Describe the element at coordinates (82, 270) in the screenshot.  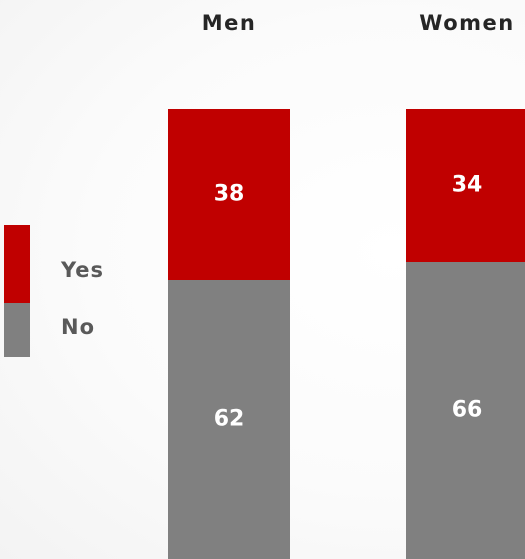
I see `legend-label-yes: Yes` at that location.